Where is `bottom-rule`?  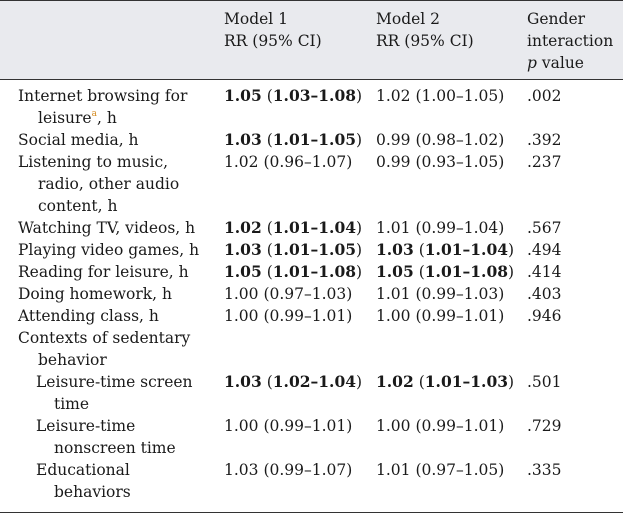
bottom-rule is located at coordinates (311, 512).